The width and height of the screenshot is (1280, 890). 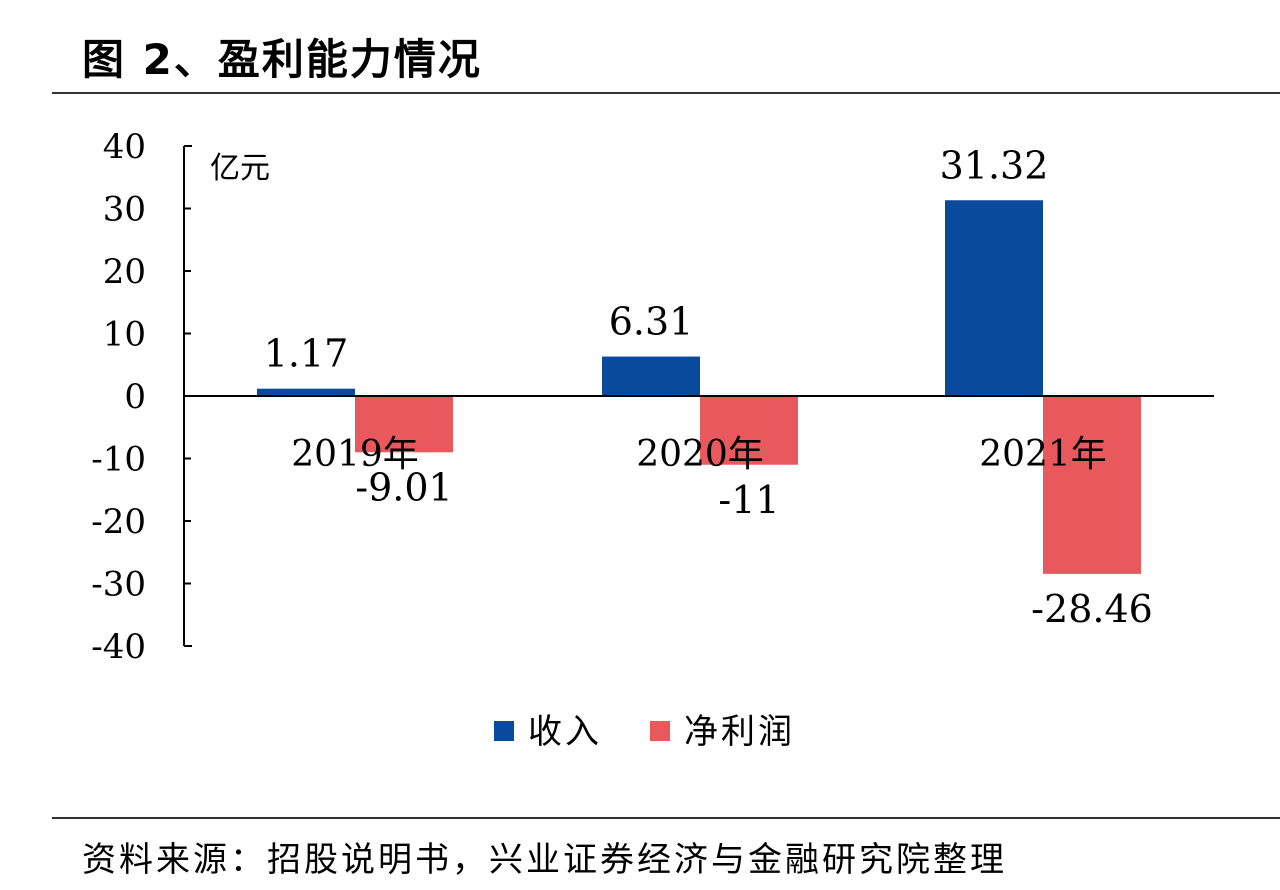 What do you see at coordinates (403, 487) in the screenshot?
I see `data-label: -9.01` at bounding box center [403, 487].